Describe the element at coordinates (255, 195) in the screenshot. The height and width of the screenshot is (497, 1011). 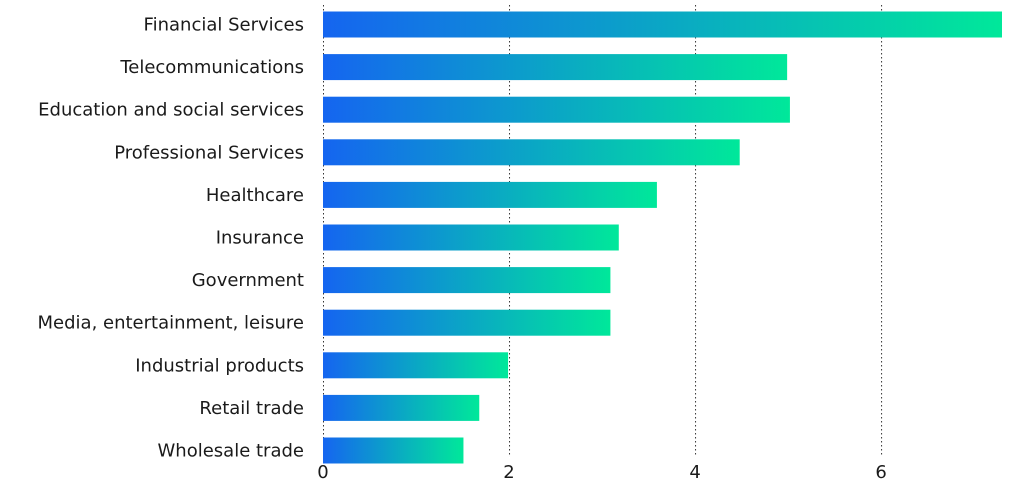
I see `category-label-4: Healthcare` at that location.